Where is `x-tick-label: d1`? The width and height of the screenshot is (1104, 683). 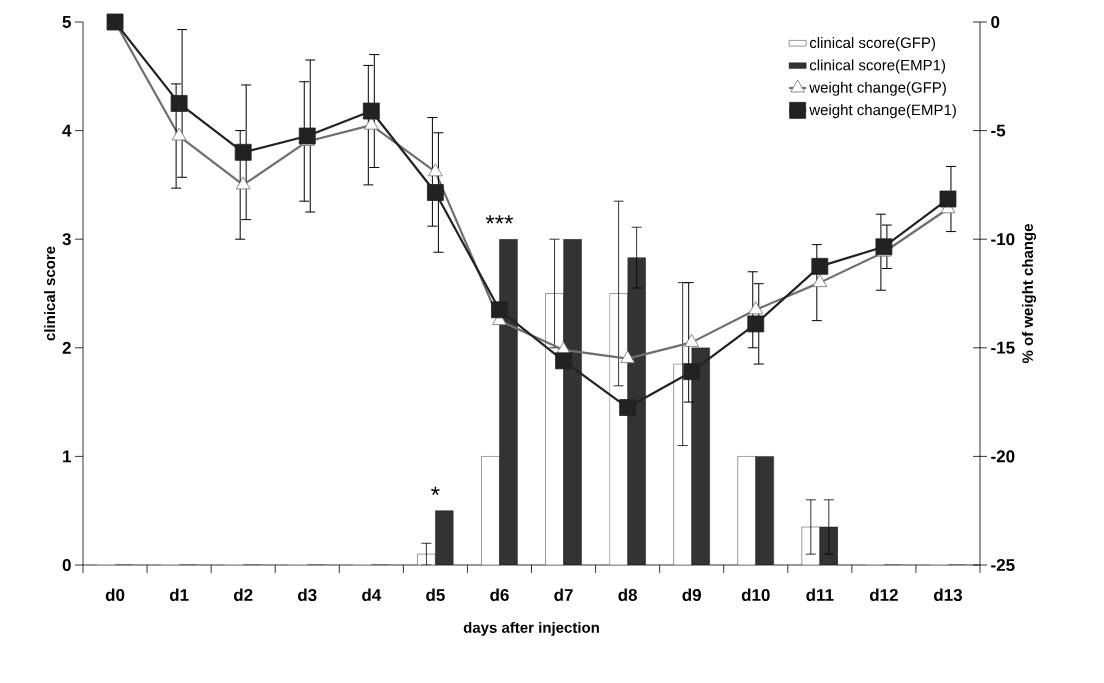
x-tick-label: d1 is located at coordinates (179, 595).